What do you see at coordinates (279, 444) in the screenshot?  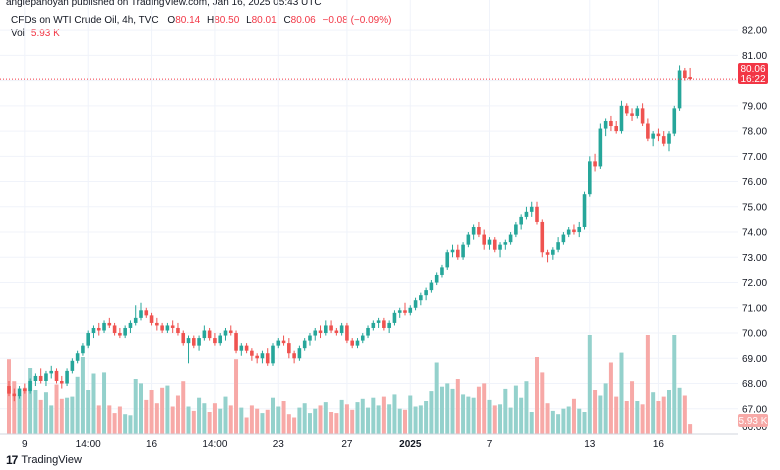 I see `time-tick-label: 23` at bounding box center [279, 444].